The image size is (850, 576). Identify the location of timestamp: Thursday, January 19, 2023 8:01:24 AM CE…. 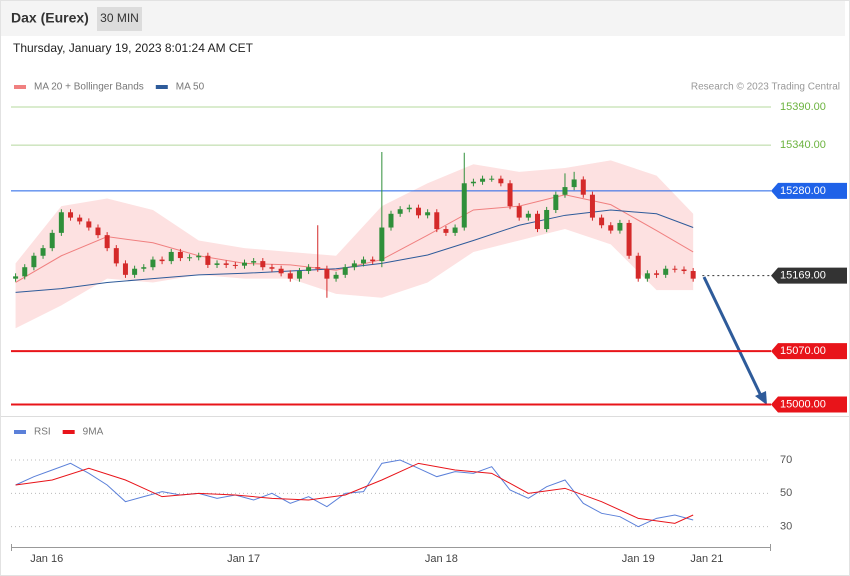
(133, 48).